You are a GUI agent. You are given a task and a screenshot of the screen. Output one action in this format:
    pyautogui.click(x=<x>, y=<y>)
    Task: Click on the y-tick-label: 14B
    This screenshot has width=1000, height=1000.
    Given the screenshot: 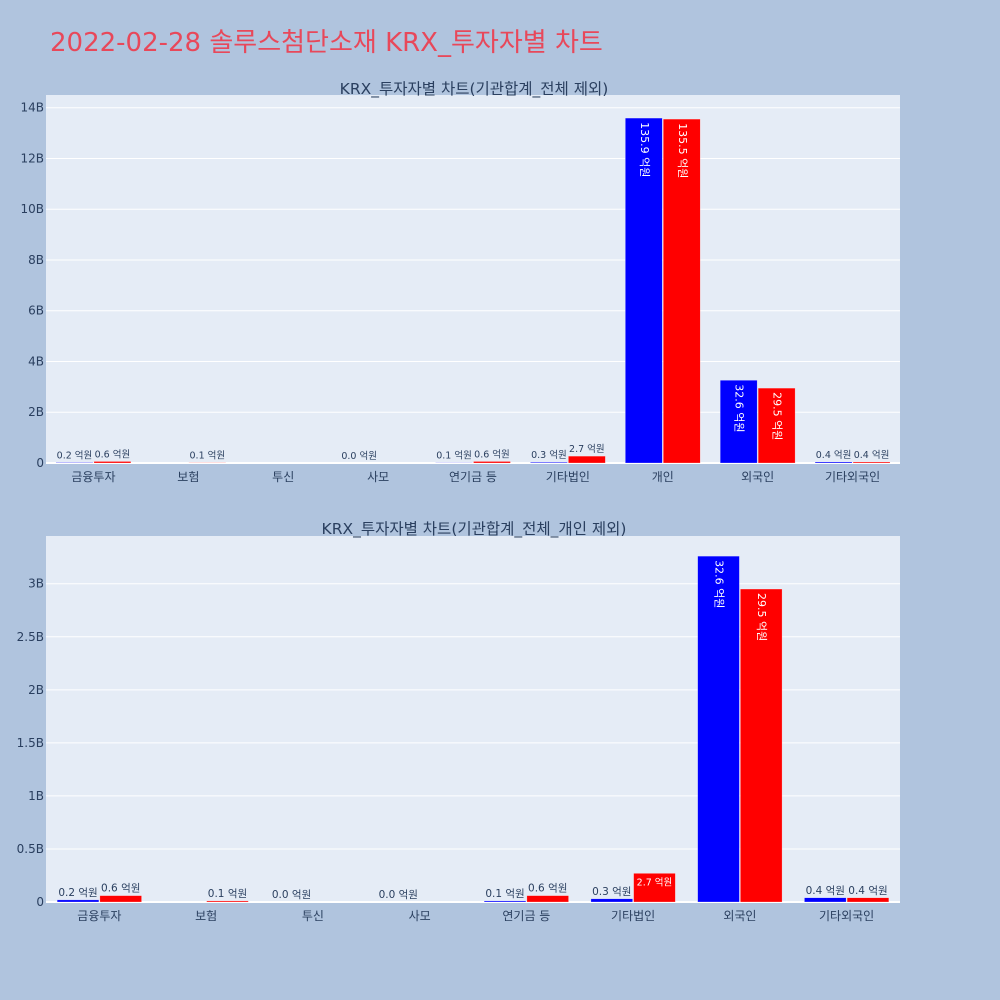 What is the action you would take?
    pyautogui.click(x=32, y=108)
    